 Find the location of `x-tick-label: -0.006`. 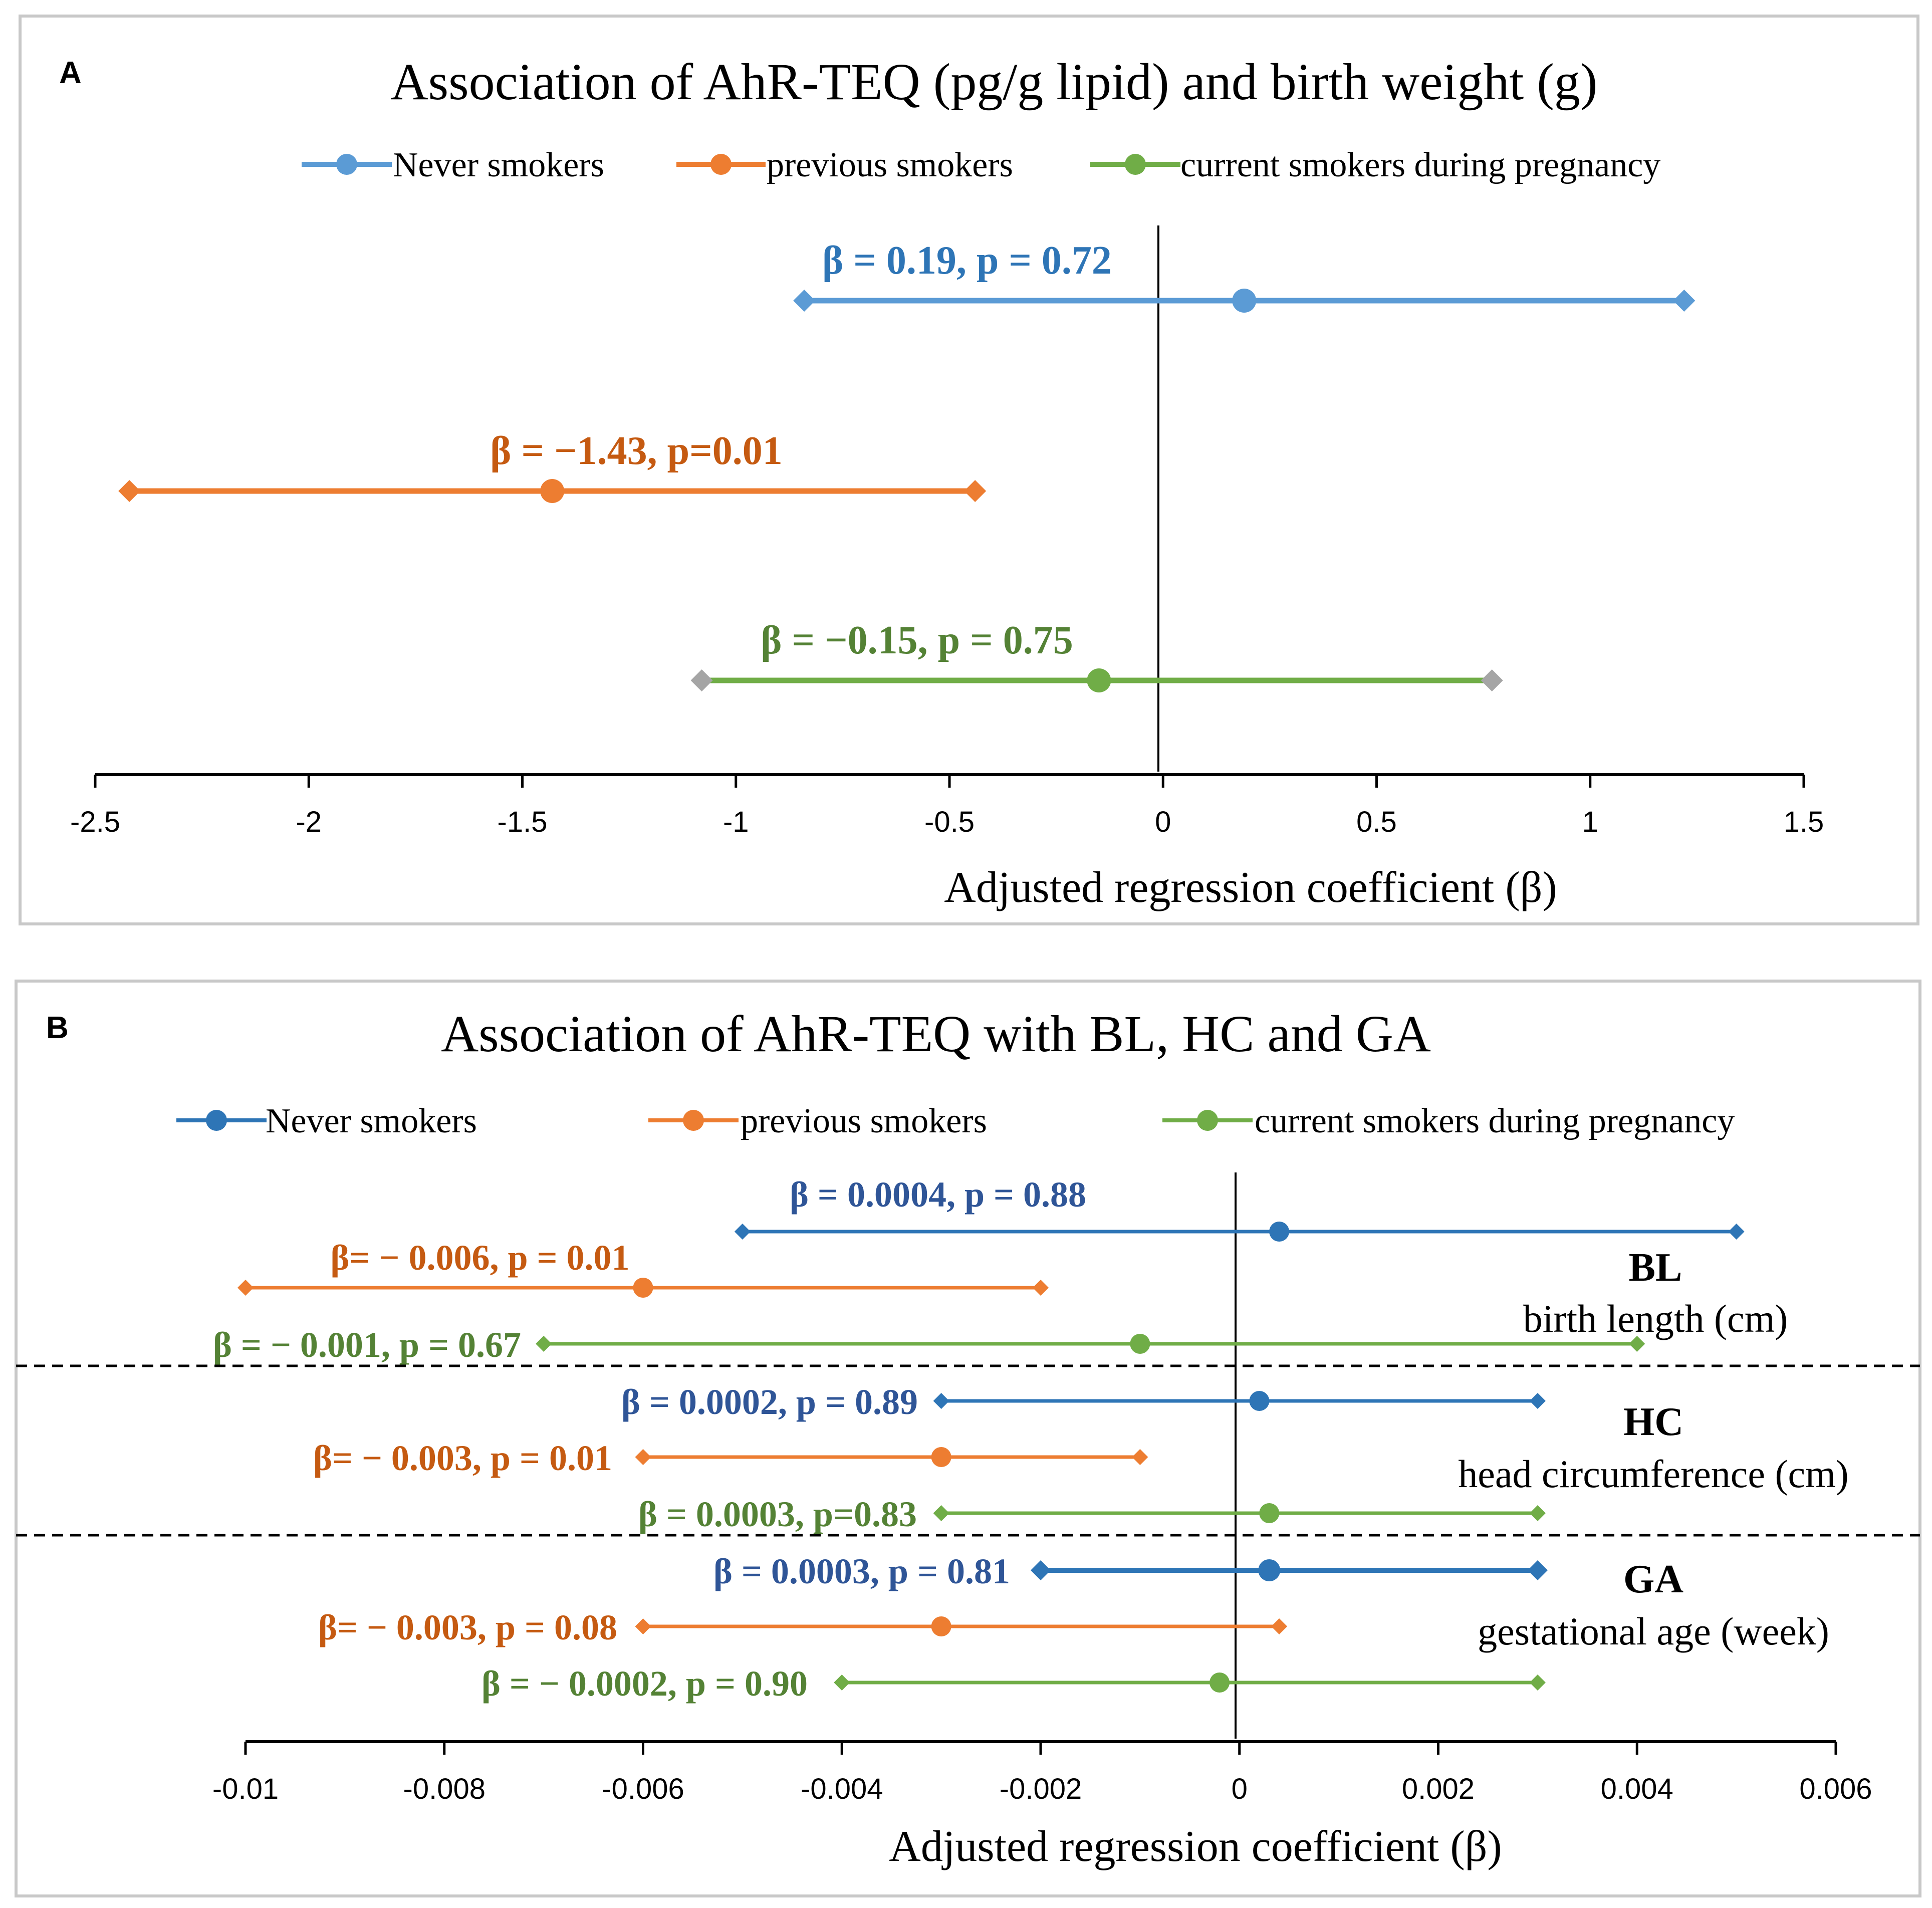

x-tick-label: -0.006 is located at coordinates (643, 1789).